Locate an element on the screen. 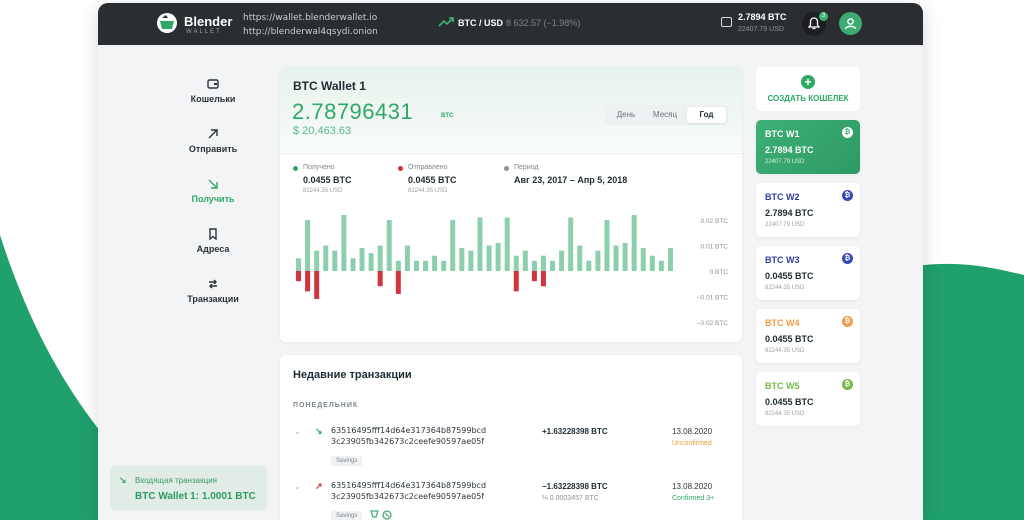  wallet-usd: 82244.35 USD is located at coordinates (785, 414).